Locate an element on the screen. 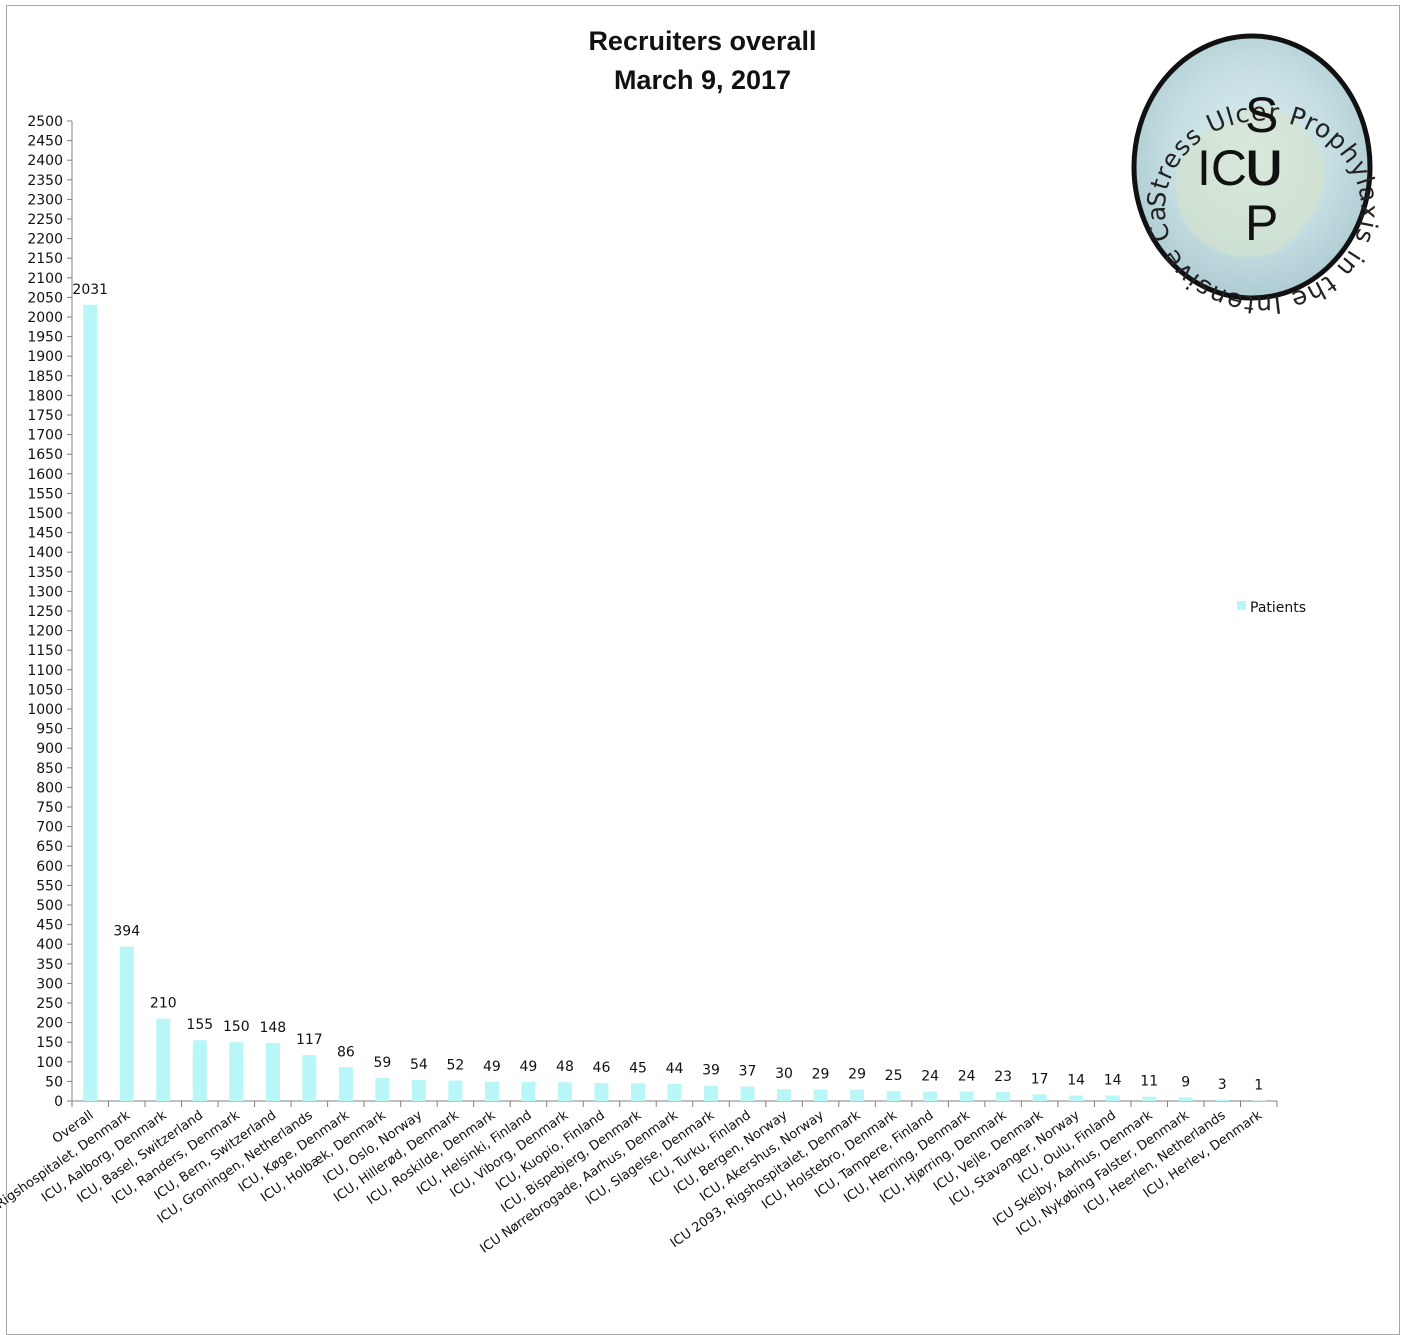 The width and height of the screenshot is (1405, 1335). y-tick-label: 1300 is located at coordinates (45, 592).